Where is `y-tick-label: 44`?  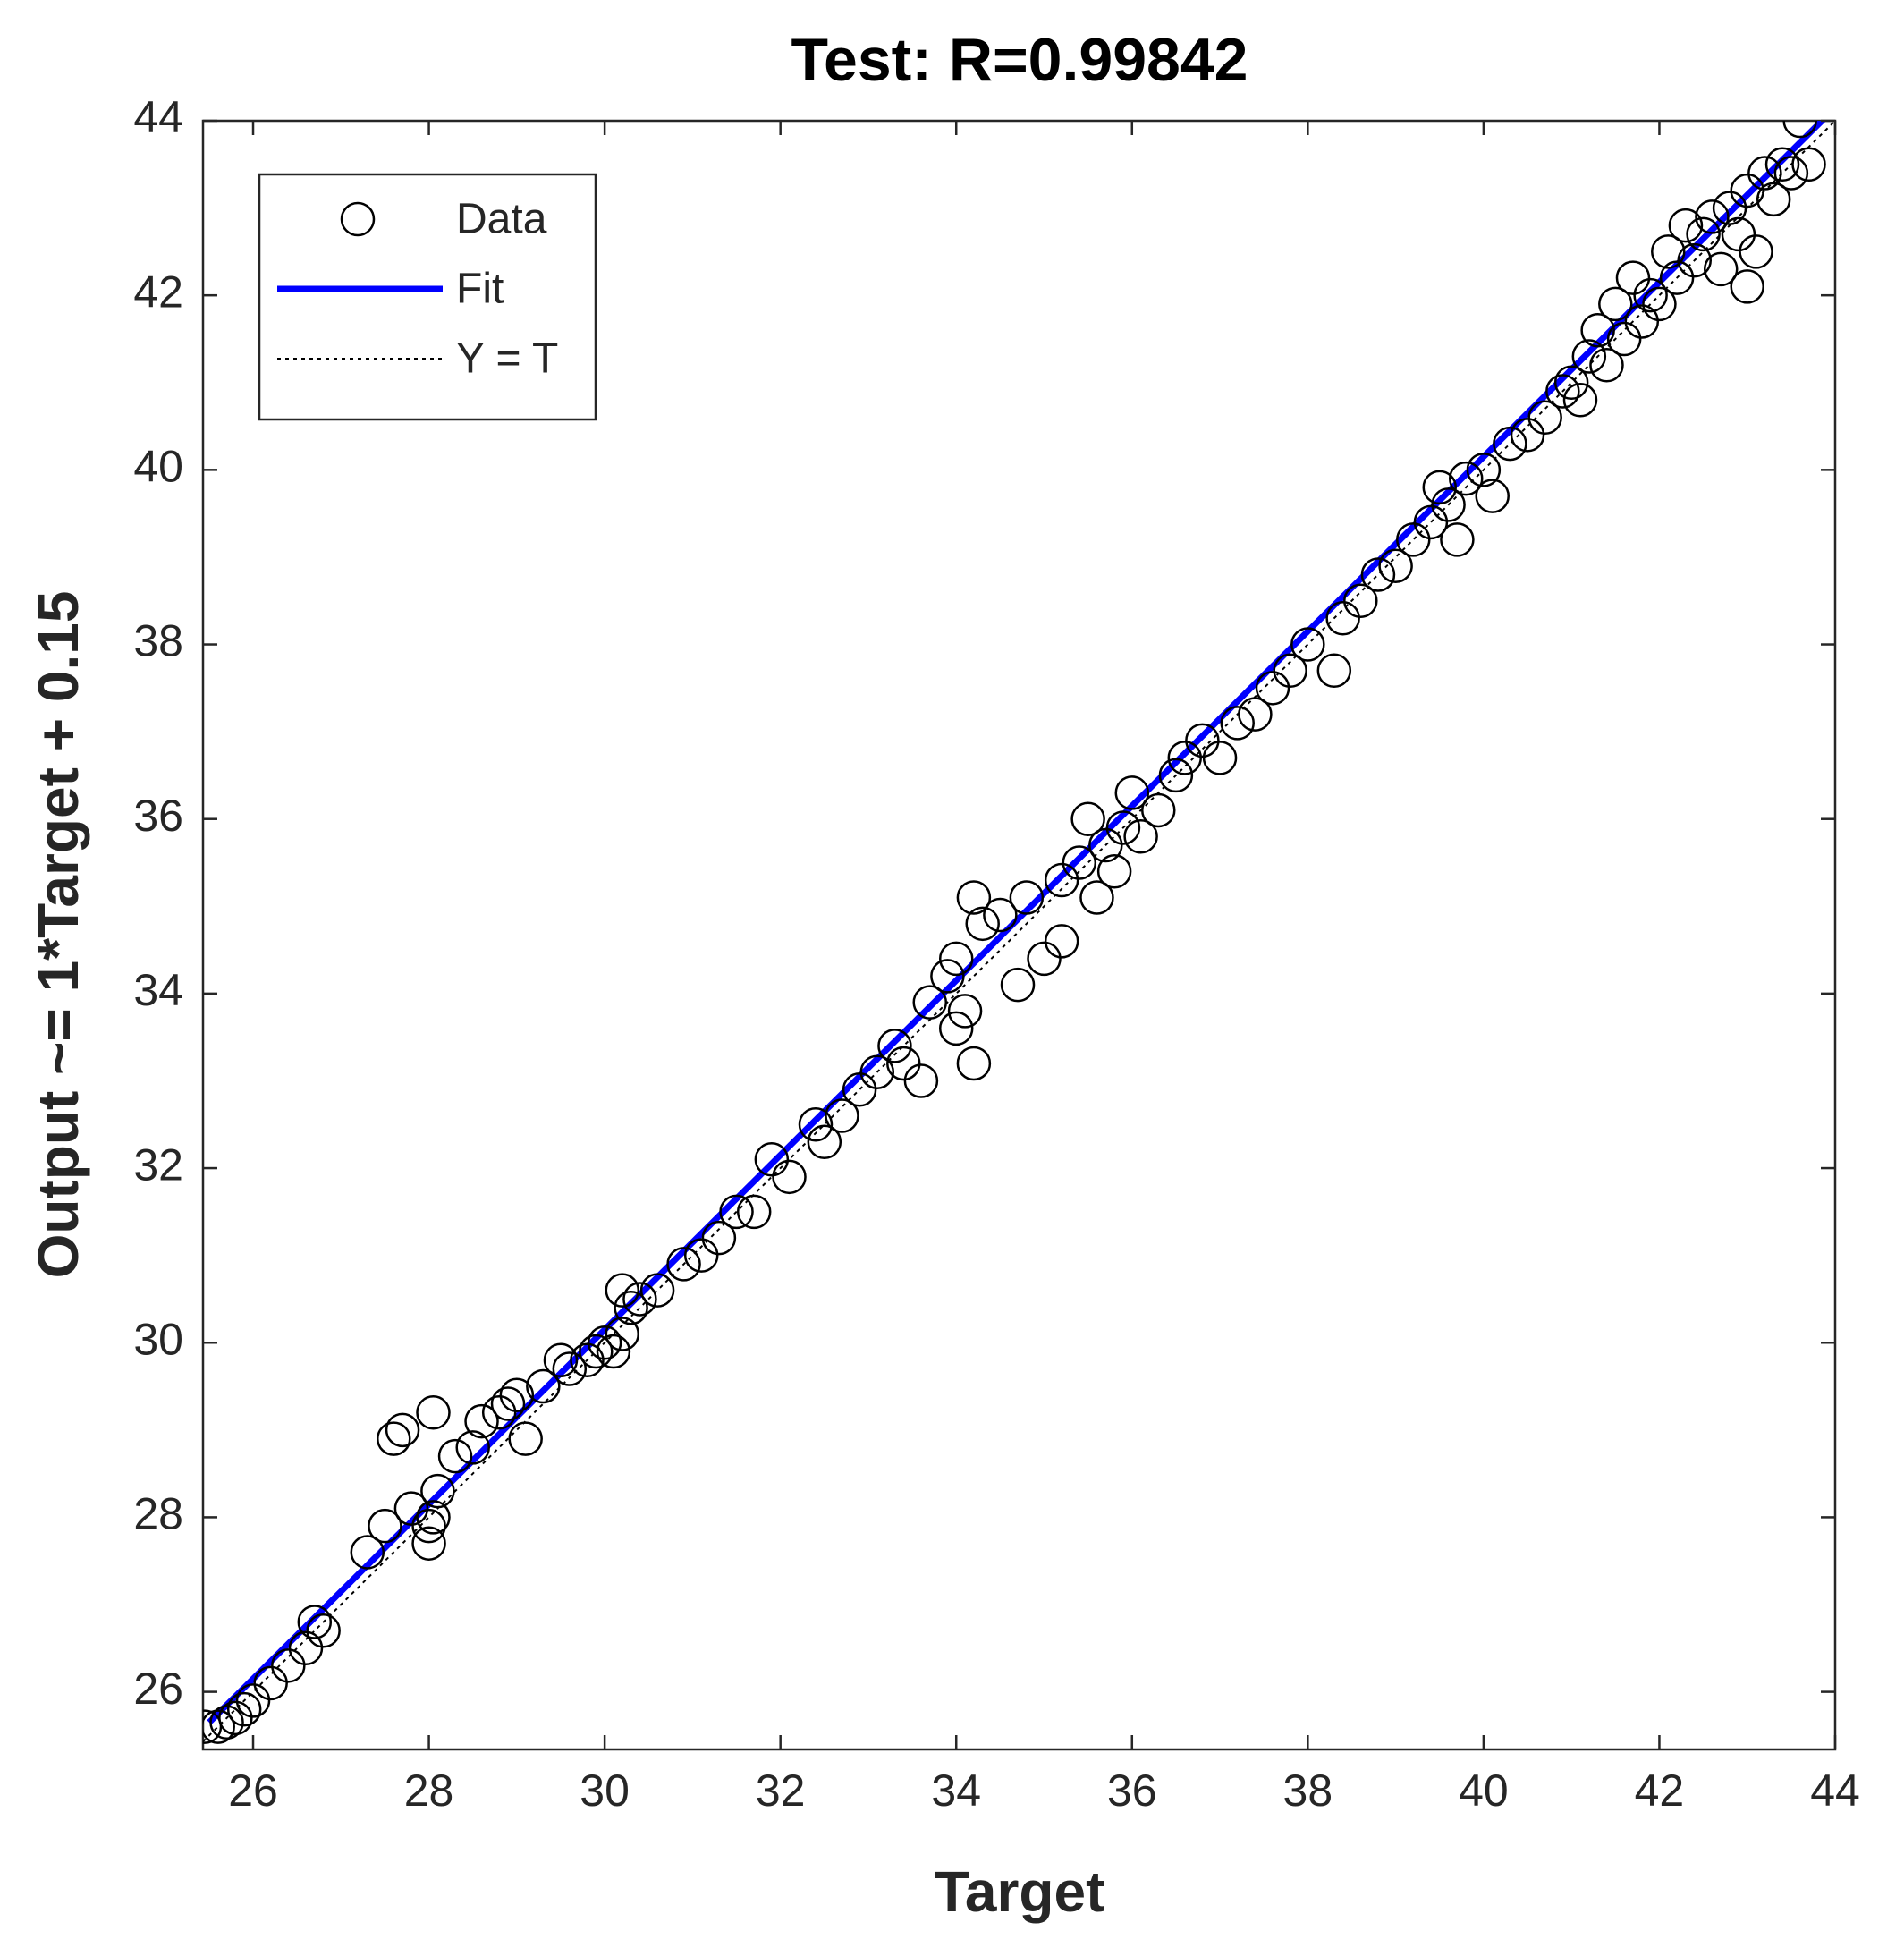 y-tick-label: 44 is located at coordinates (158, 117).